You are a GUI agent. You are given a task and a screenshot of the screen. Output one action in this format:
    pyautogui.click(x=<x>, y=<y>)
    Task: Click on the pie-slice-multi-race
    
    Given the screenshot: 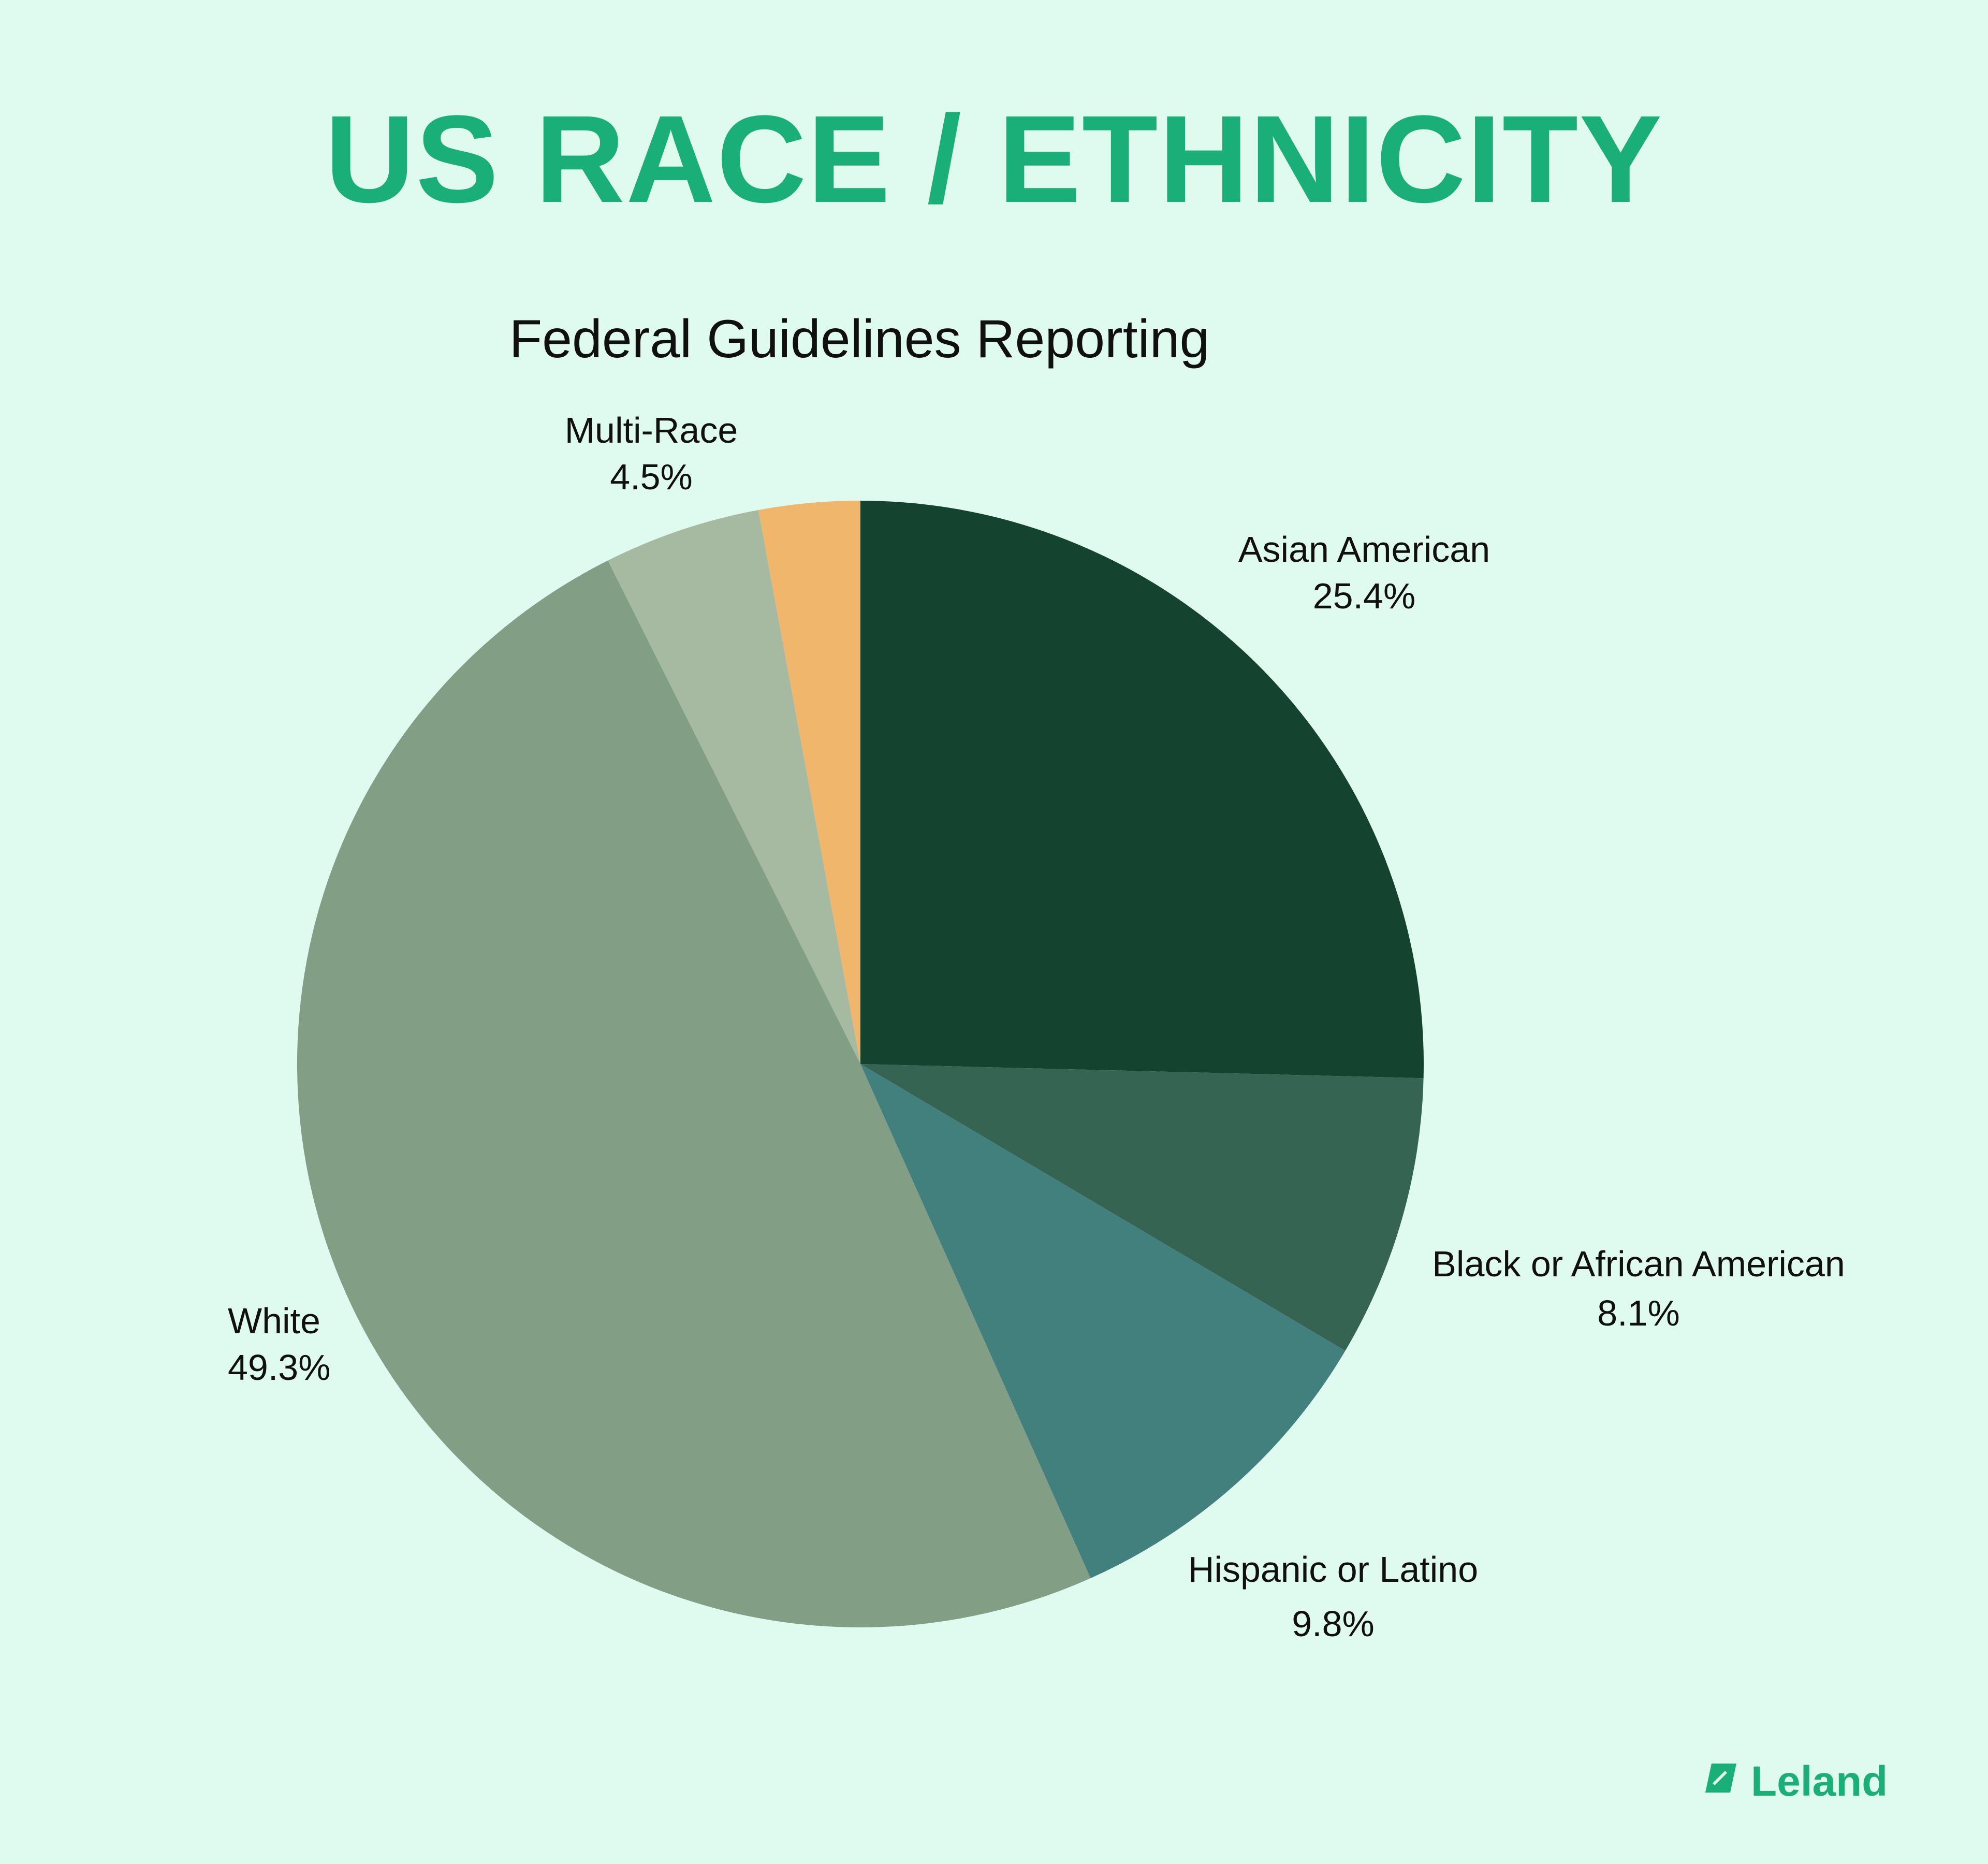 What is the action you would take?
    pyautogui.click(x=734, y=787)
    